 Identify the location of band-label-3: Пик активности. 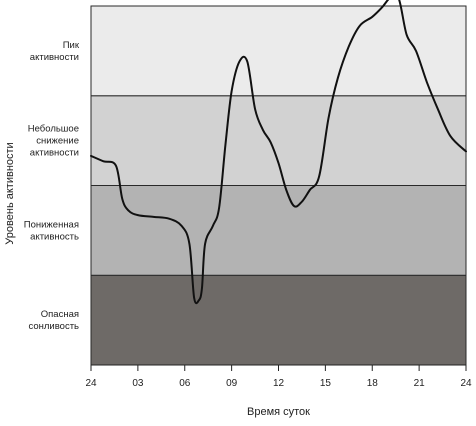
(55, 51).